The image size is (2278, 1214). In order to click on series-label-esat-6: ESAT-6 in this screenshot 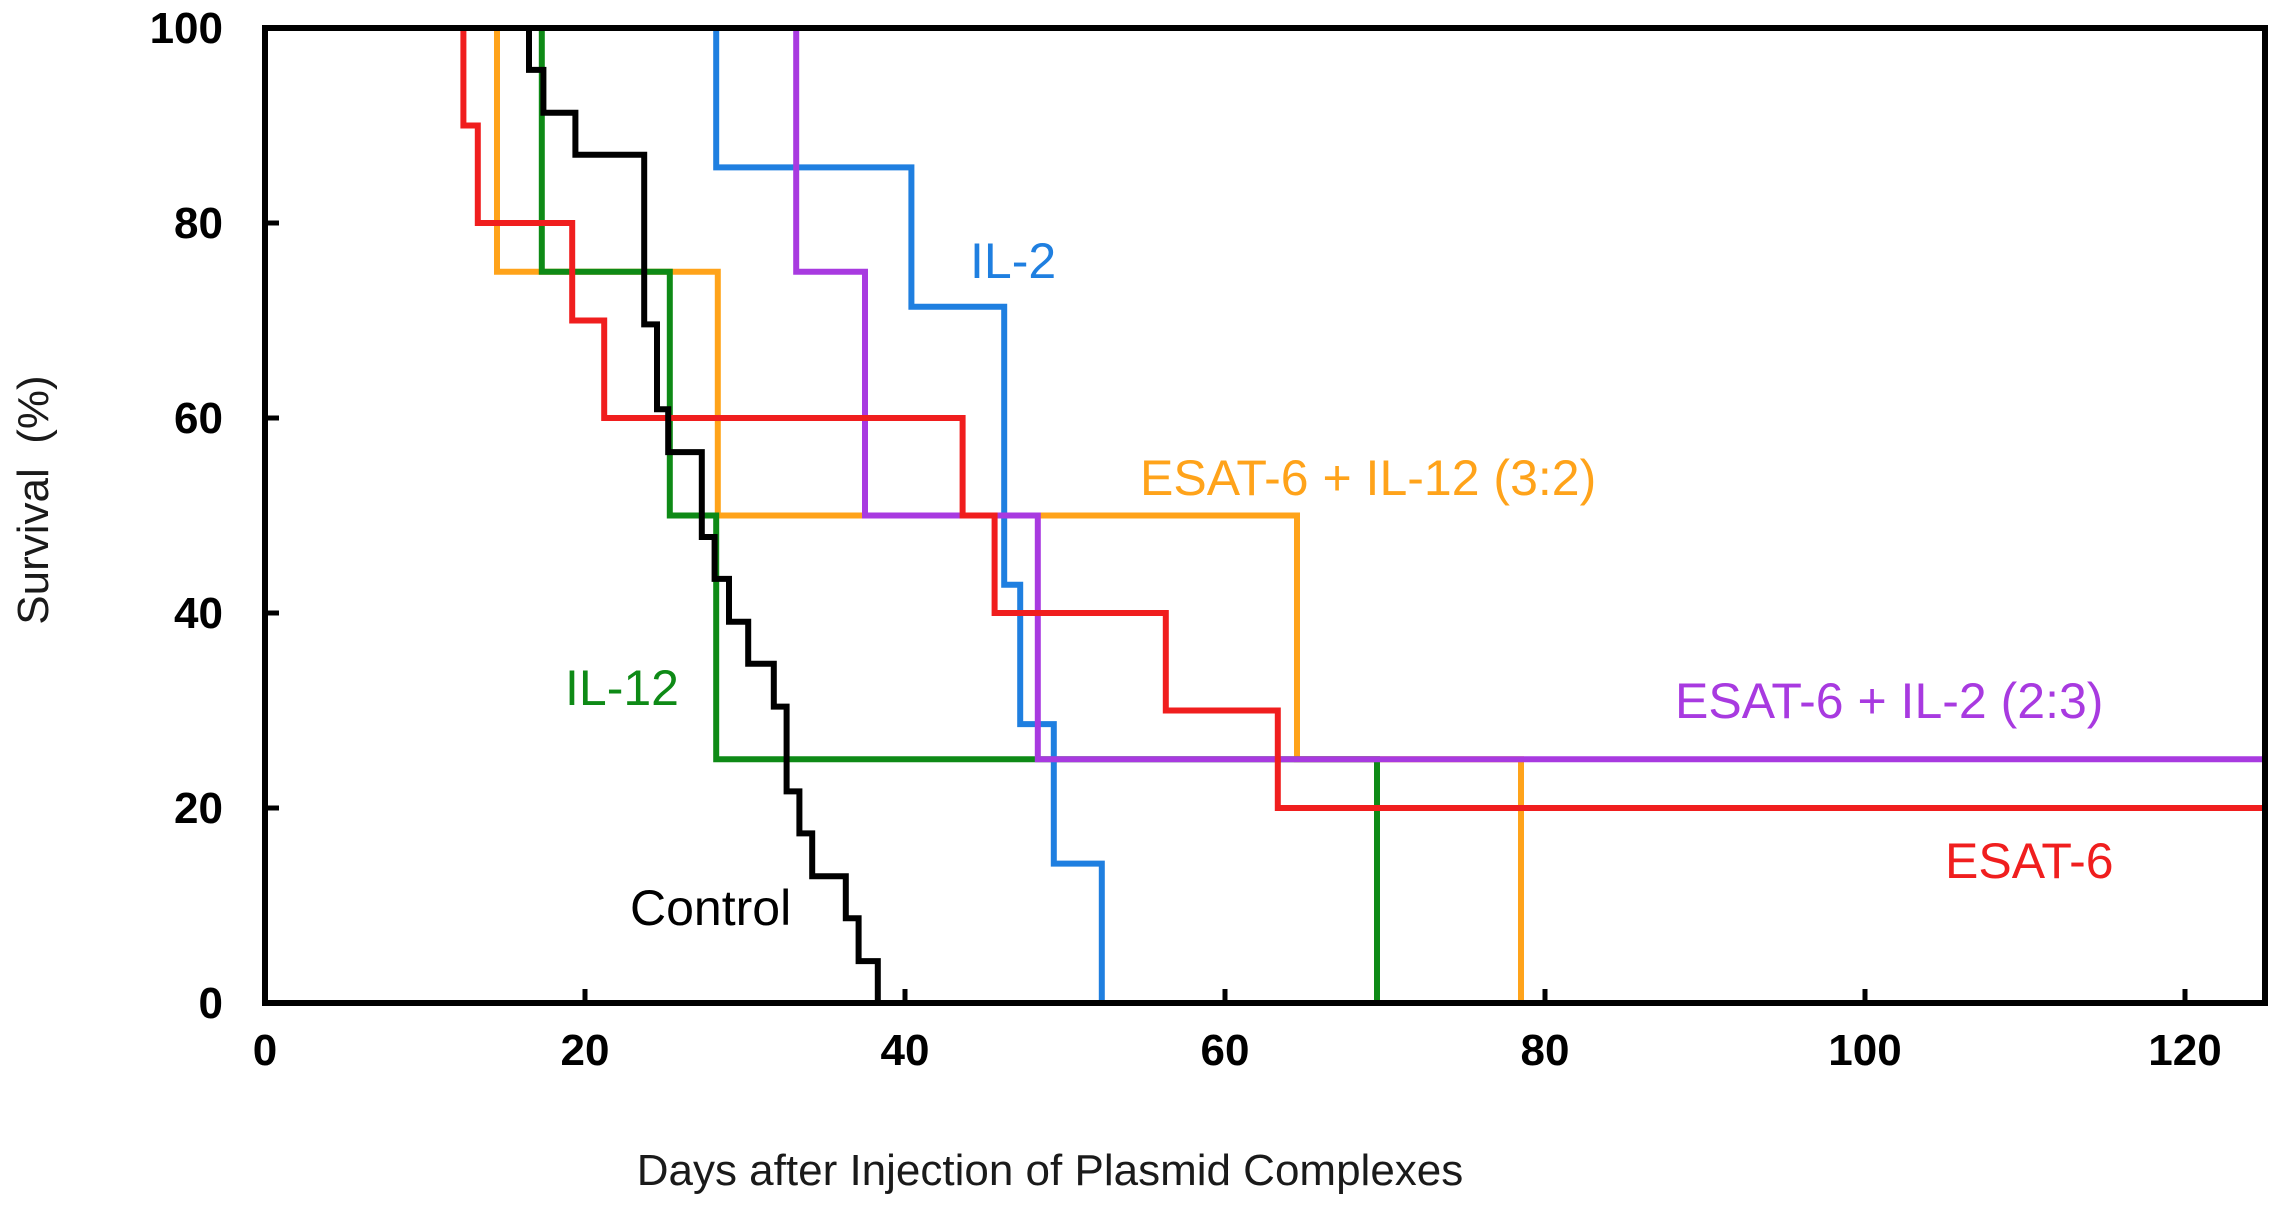, I will do `click(2029, 861)`.